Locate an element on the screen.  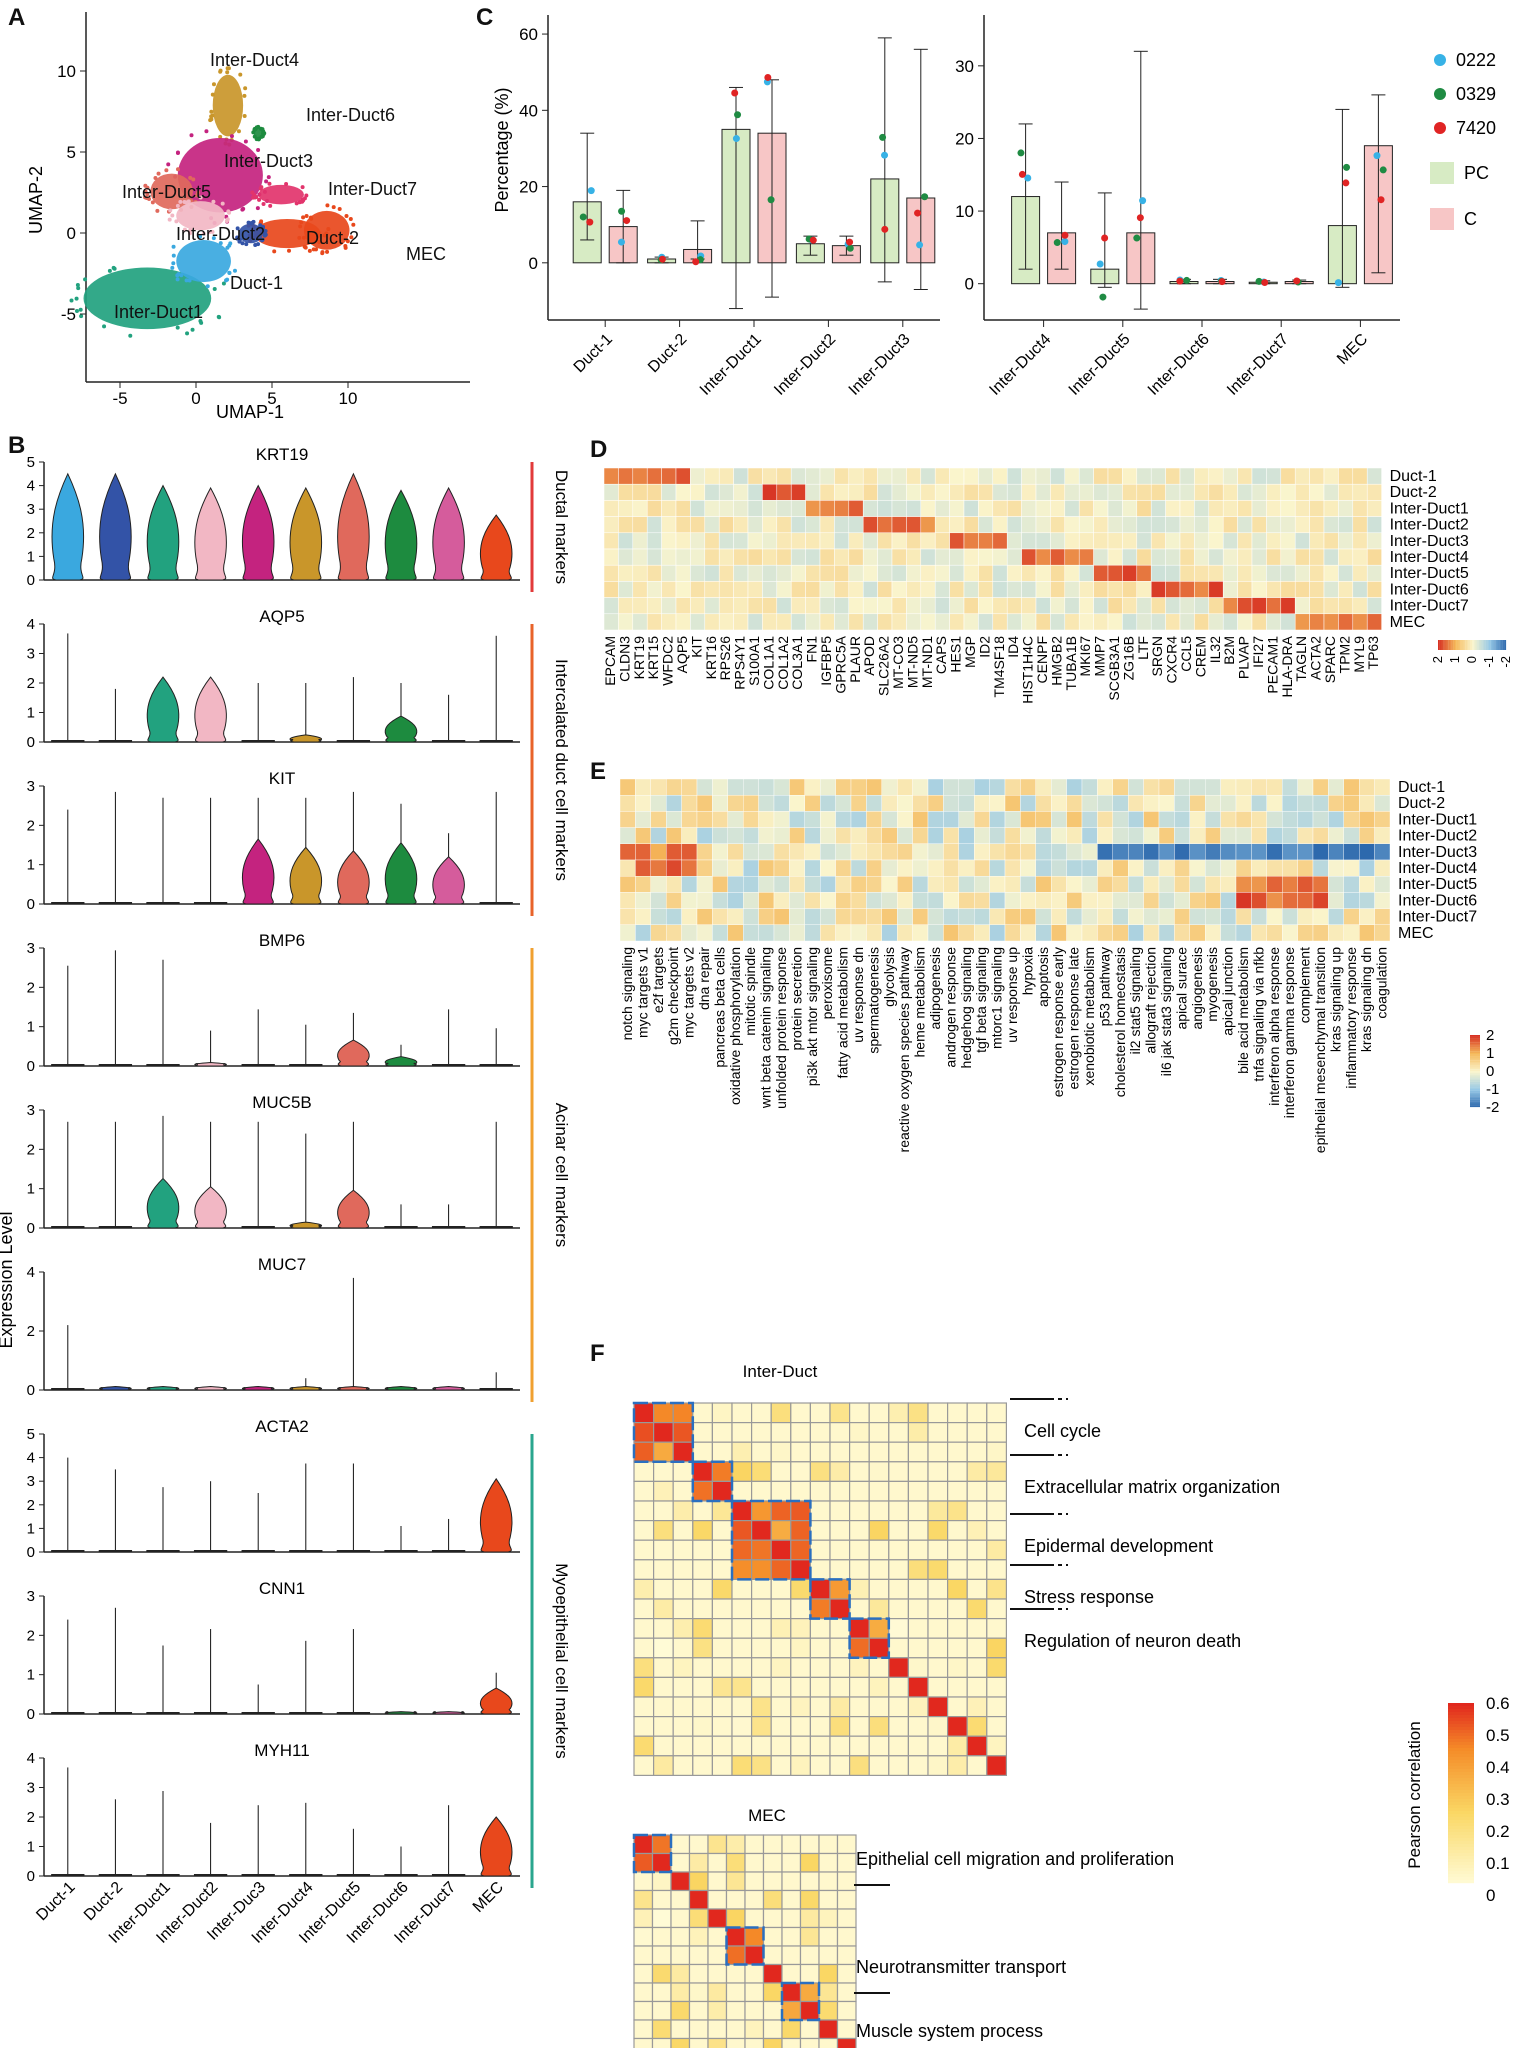
heatmap-e-pathway-label: xenobiotic metabolism is located at coordinates (1089, 1016).